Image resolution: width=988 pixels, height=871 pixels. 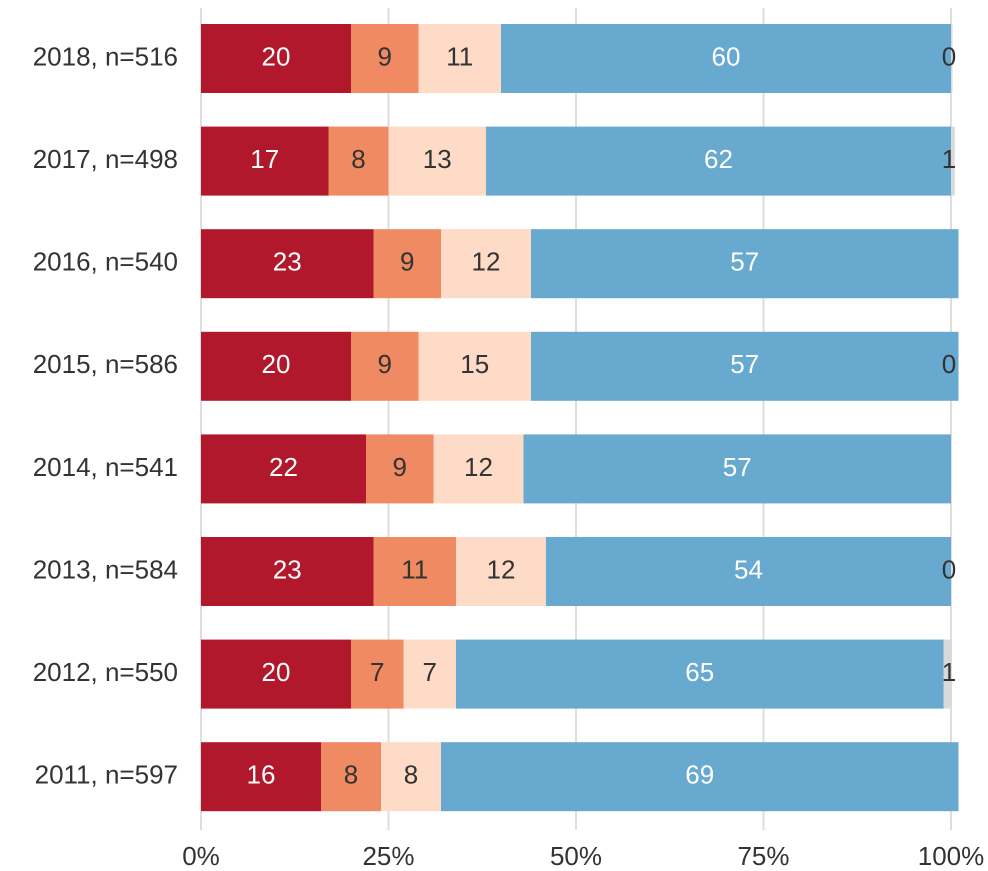 What do you see at coordinates (105, 262) in the screenshot?
I see `y-category-label: 2016, n=540` at bounding box center [105, 262].